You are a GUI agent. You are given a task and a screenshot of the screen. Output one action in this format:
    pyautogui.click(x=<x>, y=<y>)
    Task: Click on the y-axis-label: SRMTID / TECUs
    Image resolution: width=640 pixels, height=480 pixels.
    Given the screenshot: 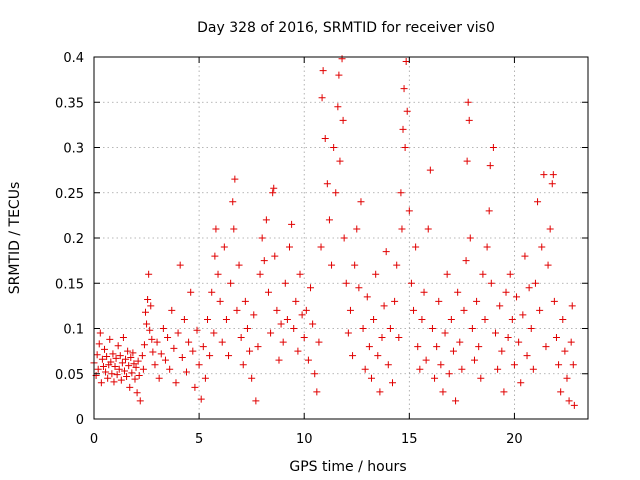 What is the action you would take?
    pyautogui.click(x=15, y=238)
    